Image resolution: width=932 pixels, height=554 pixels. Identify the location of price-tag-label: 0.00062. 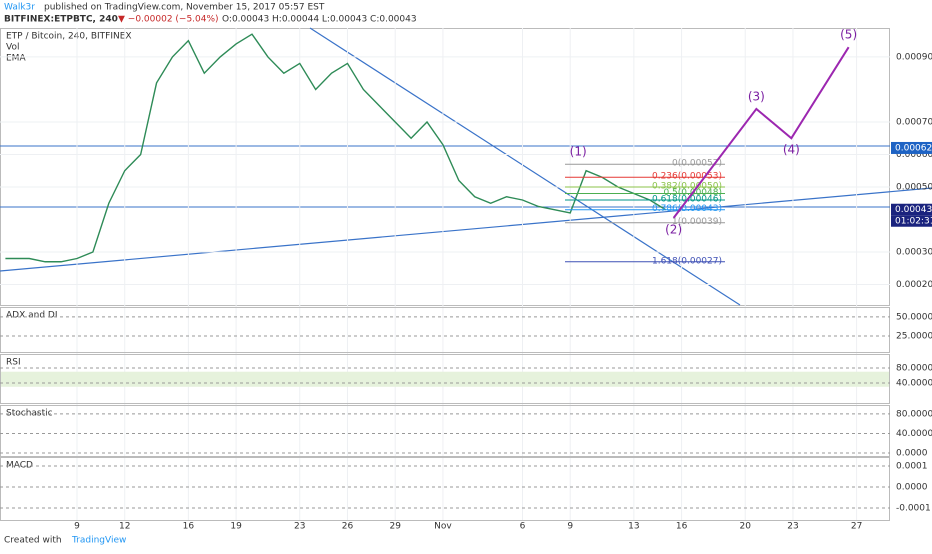
(913, 148).